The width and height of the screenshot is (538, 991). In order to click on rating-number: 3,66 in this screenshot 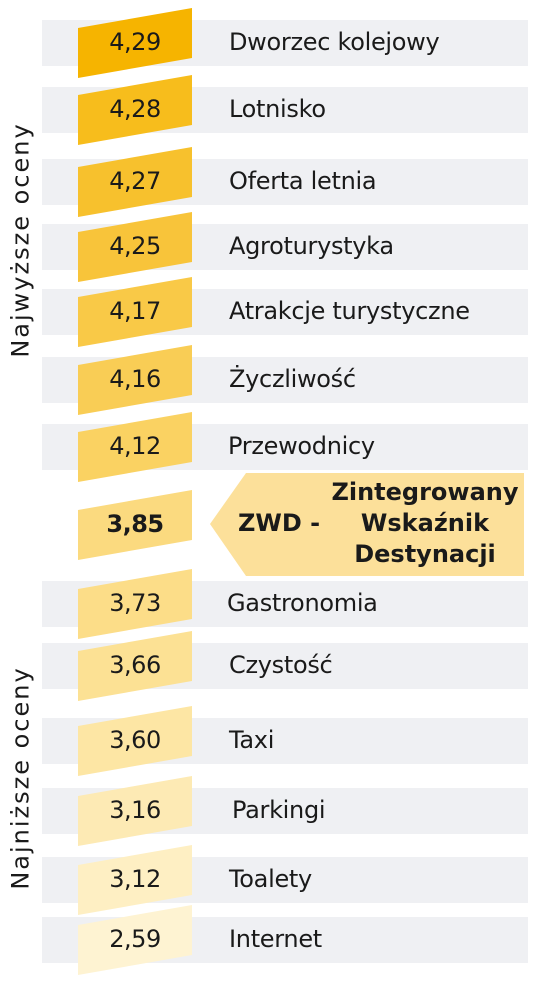, I will do `click(135, 665)`.